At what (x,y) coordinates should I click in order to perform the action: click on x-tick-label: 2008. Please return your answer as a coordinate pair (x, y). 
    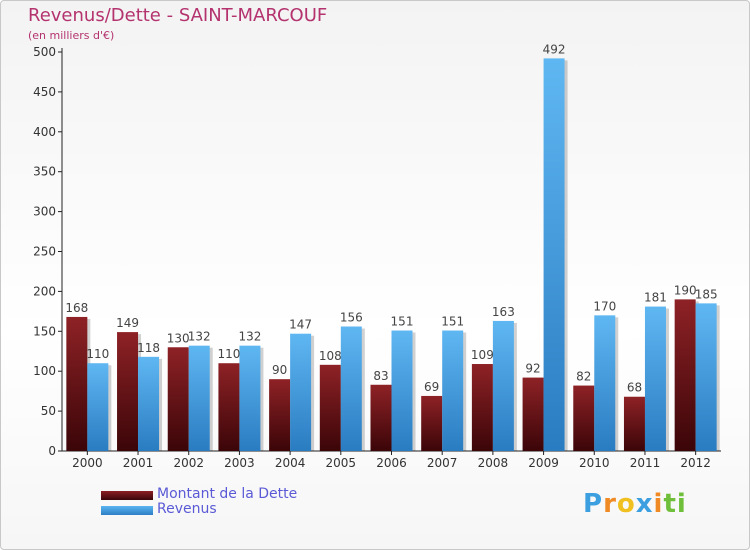
    Looking at the image, I should click on (493, 463).